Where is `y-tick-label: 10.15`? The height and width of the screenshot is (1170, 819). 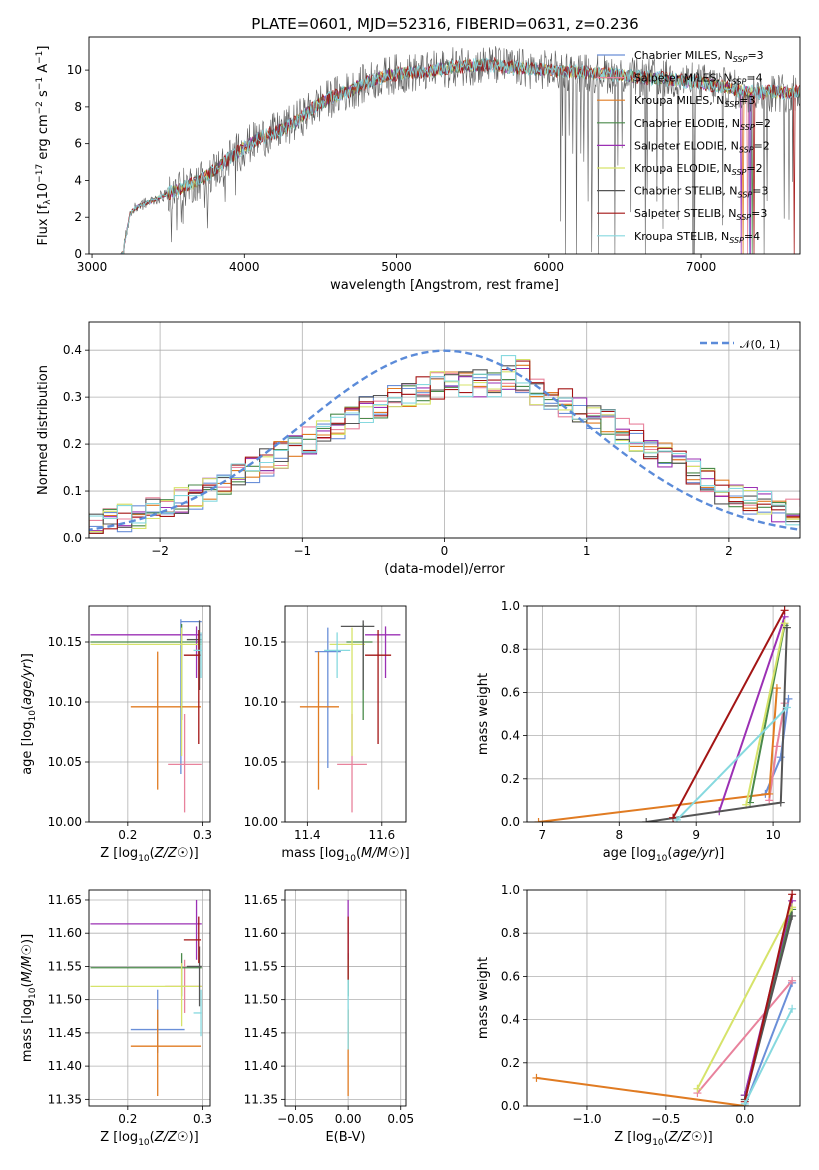 y-tick-label: 10.15 is located at coordinates (65, 642).